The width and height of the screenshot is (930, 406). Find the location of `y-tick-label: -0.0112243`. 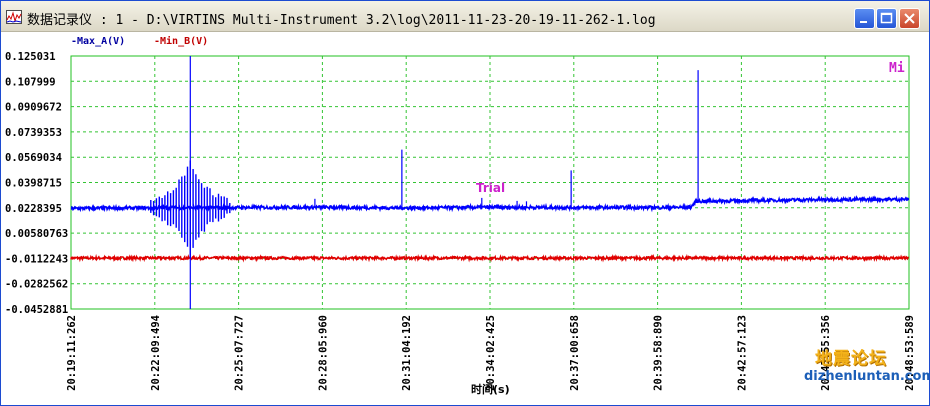

y-tick-label: -0.0112243 is located at coordinates (36, 259).